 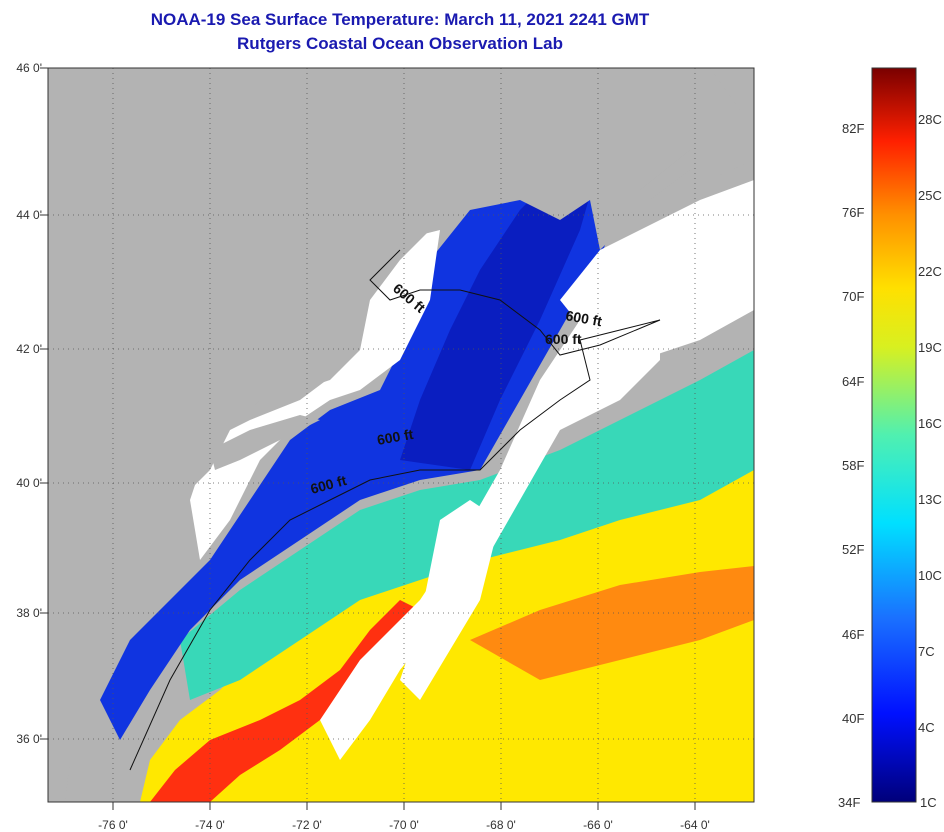 What do you see at coordinates (598, 825) in the screenshot?
I see `lon-label: -66 0'` at bounding box center [598, 825].